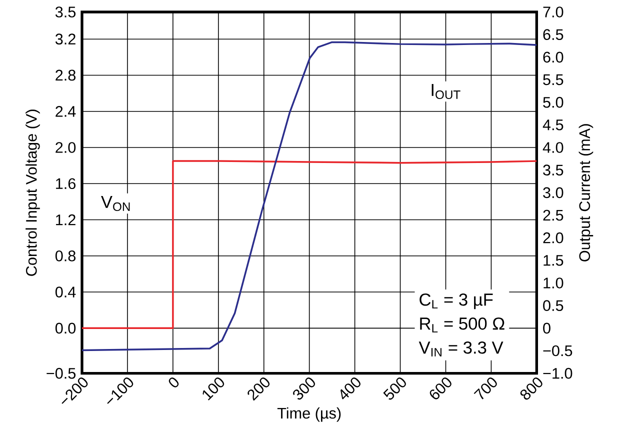 The height and width of the screenshot is (436, 624). What do you see at coordinates (553, 215) in the screenshot?
I see `y2-tick-label: 2.5` at bounding box center [553, 215].